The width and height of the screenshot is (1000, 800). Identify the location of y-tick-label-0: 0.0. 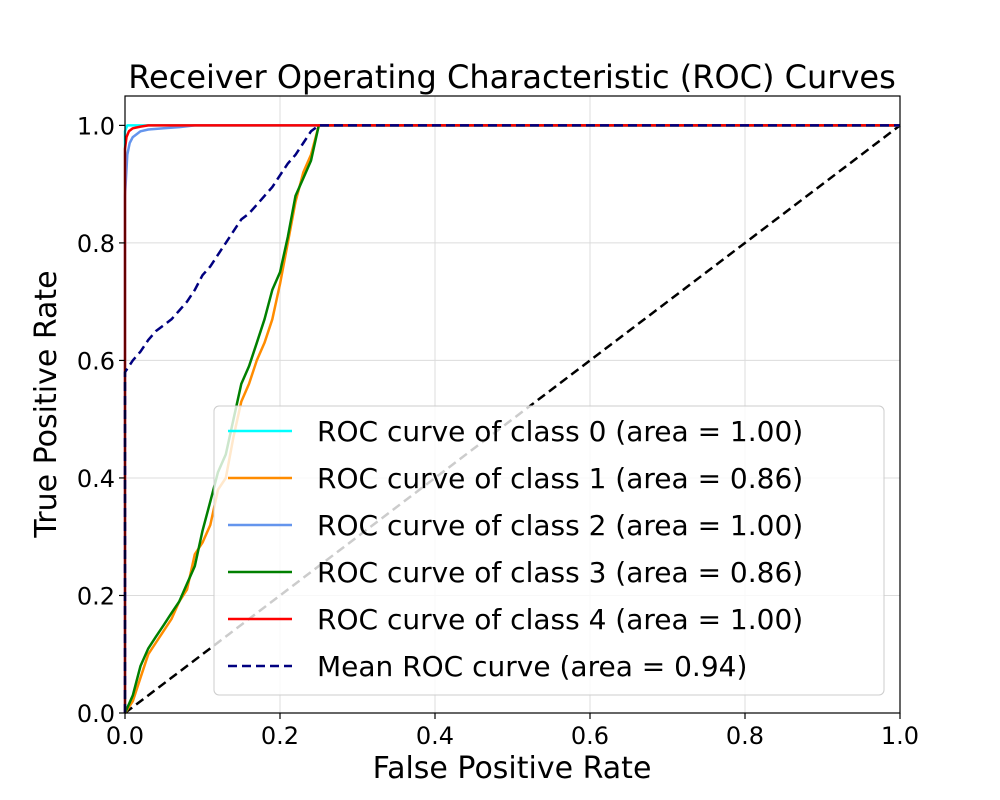
(96, 714).